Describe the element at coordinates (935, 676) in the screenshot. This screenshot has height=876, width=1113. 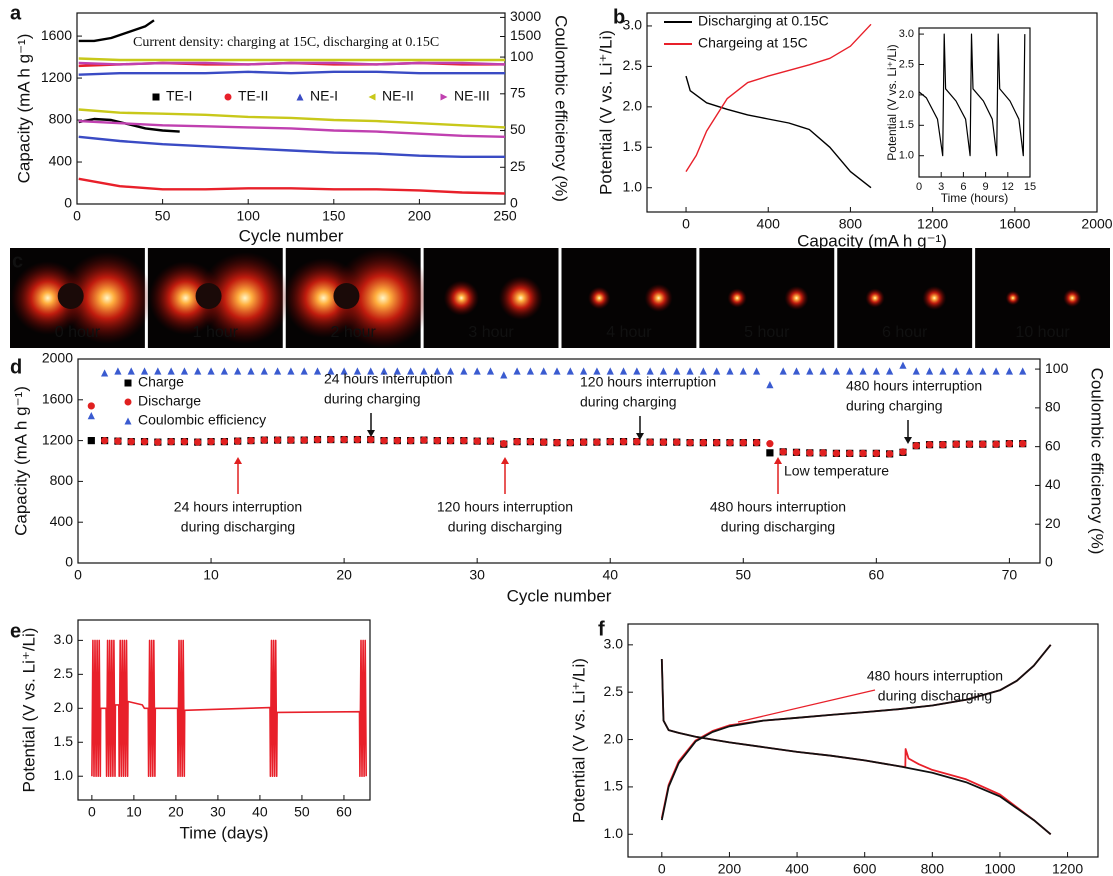
I see `annotation: 480 hours interruption` at that location.